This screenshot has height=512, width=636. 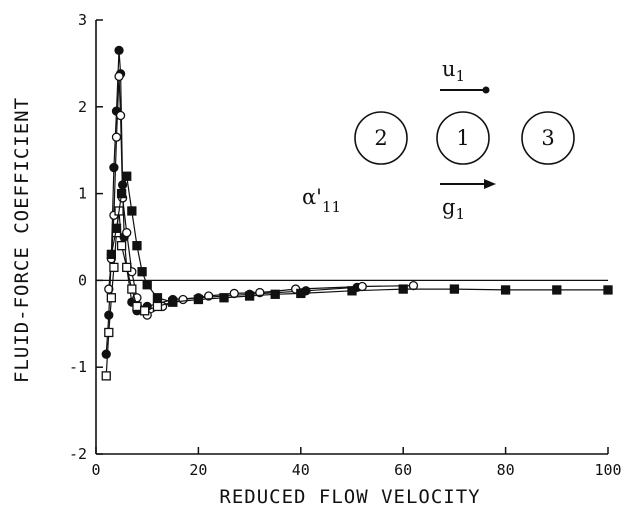 What do you see at coordinates (403, 470) in the screenshot?
I see `x-tick-label: 60` at bounding box center [403, 470].